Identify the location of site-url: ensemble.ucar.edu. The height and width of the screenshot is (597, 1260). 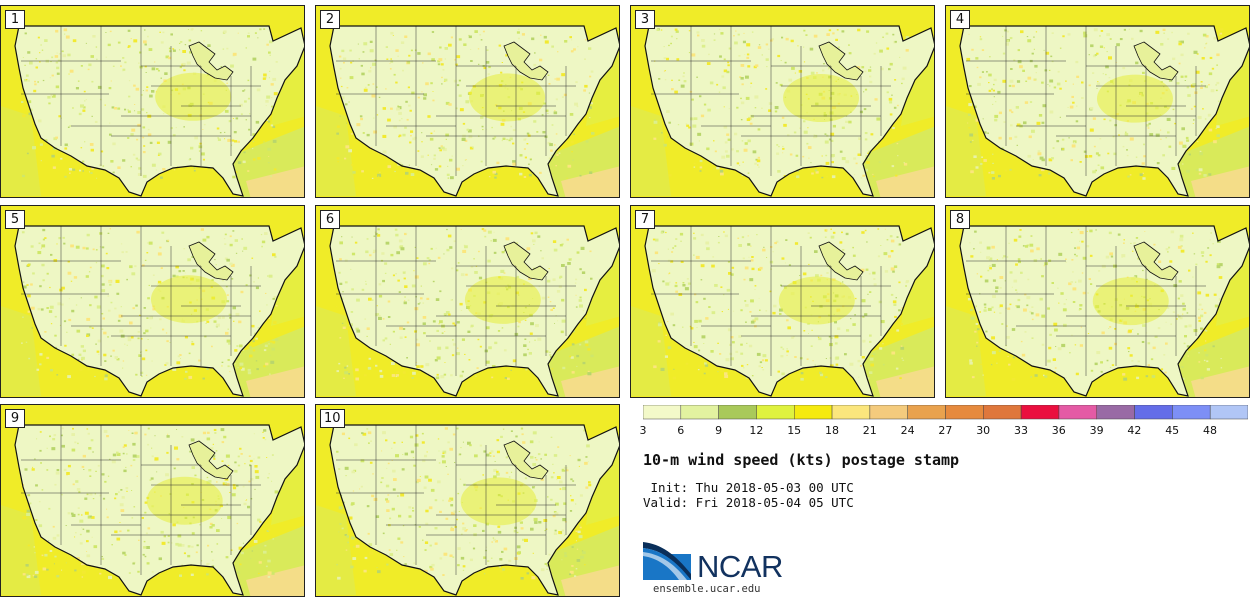
(707, 589).